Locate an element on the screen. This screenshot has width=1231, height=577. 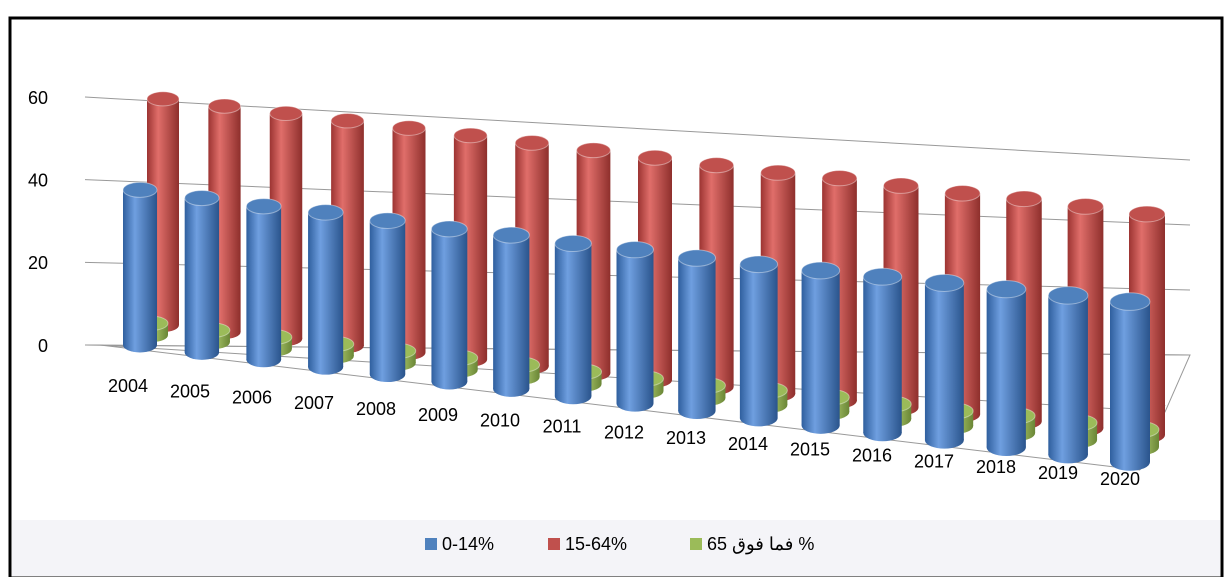
y-tick-label: 0 is located at coordinates (43, 346).